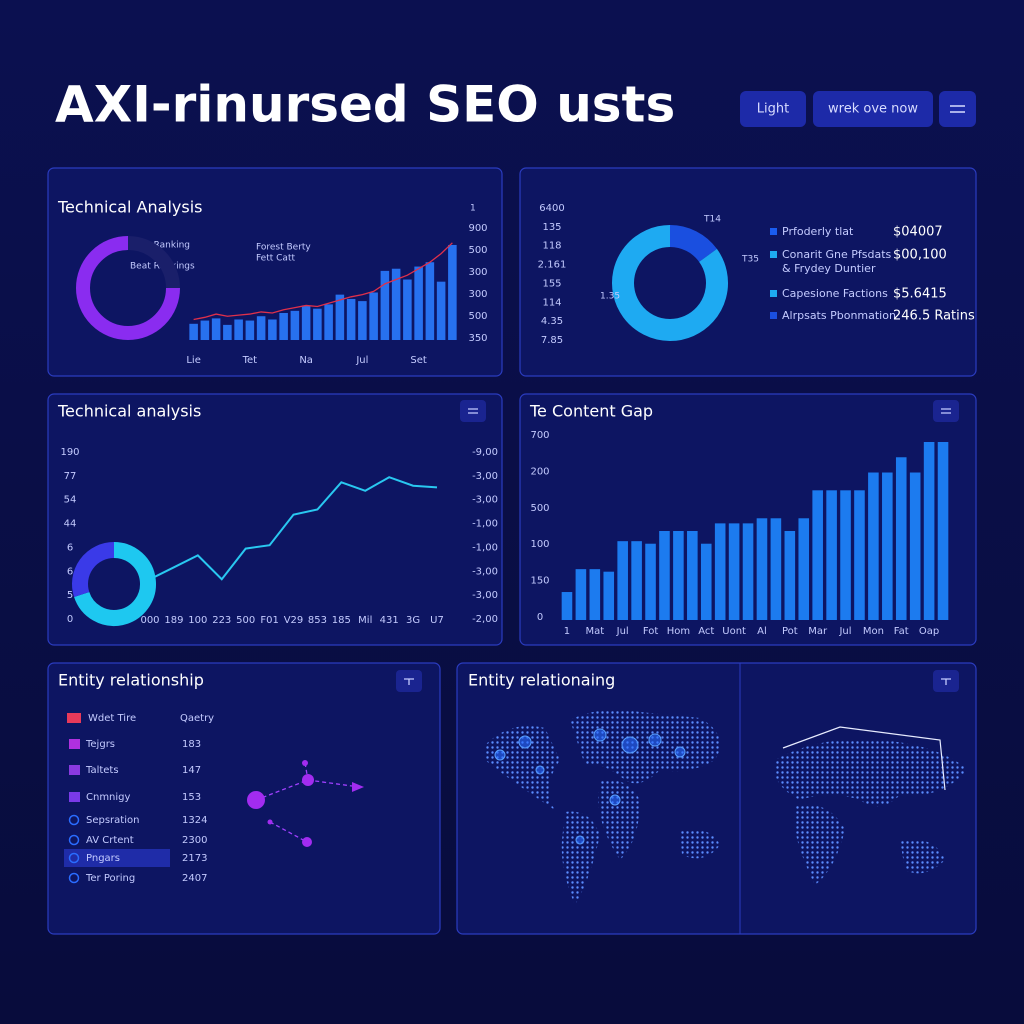 The height and width of the screenshot is (1024, 1024). What do you see at coordinates (149, 620) in the screenshot?
I see `x-tick-label: 000` at bounding box center [149, 620].